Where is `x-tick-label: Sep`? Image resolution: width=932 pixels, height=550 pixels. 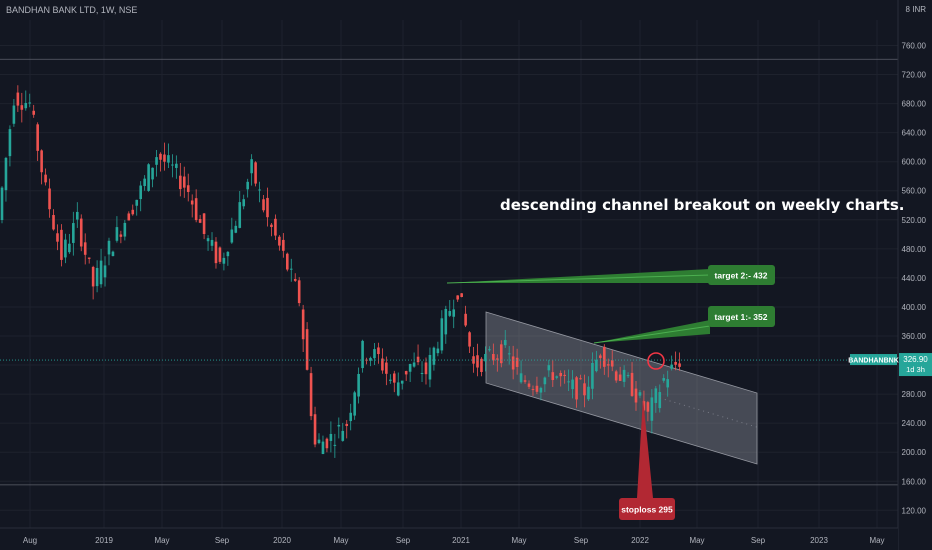
x-tick-label: Sep is located at coordinates (222, 540).